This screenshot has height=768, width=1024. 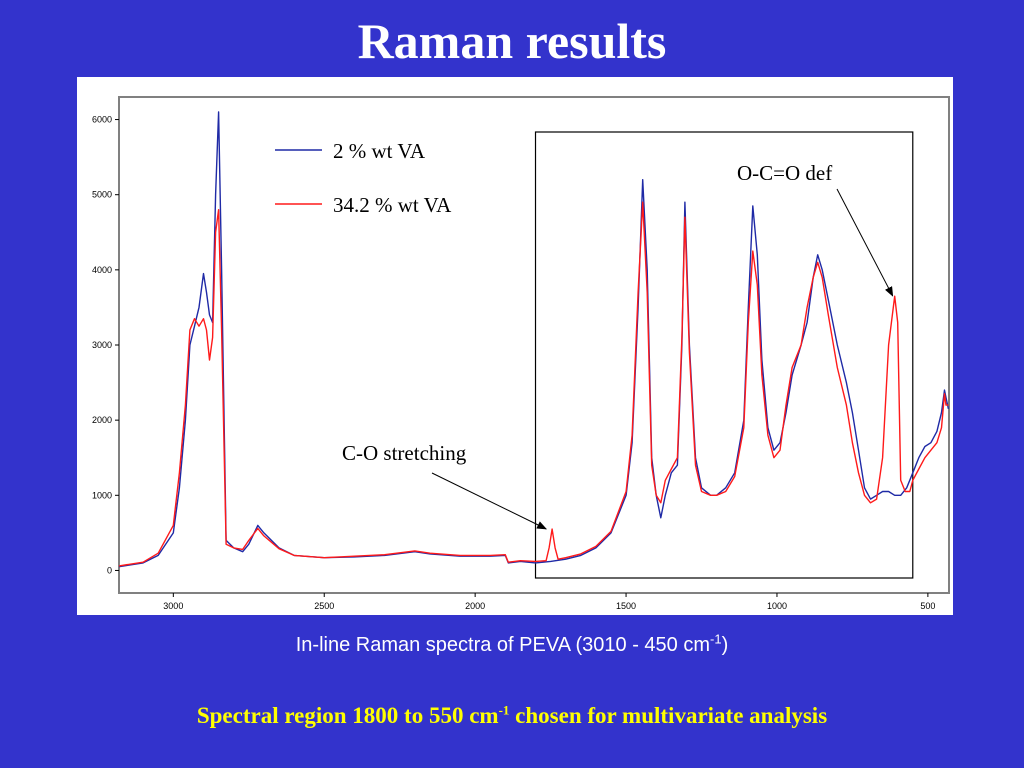 I want to click on x-tick-label: 2500, so click(x=324, y=606).